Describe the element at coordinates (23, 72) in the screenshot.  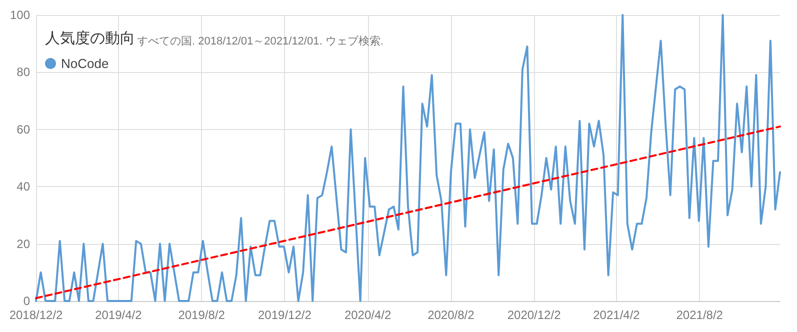
I see `y-tick-label: 80` at that location.